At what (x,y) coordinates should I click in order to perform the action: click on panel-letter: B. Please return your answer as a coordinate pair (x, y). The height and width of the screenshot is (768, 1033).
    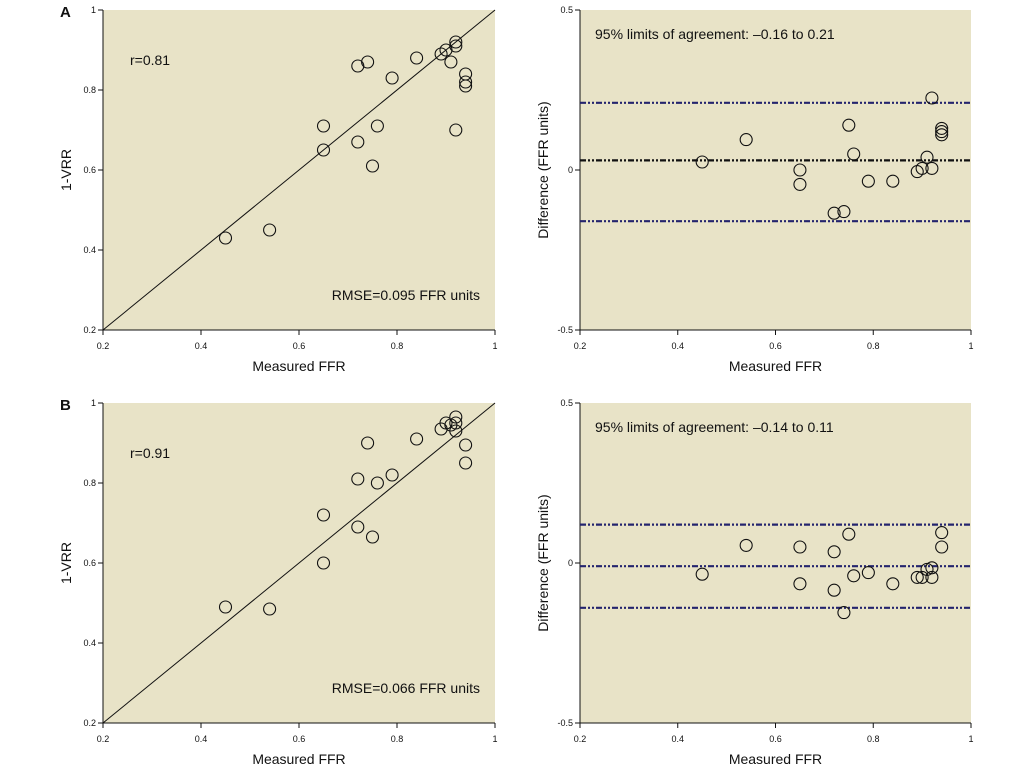
    Looking at the image, I should click on (65, 405).